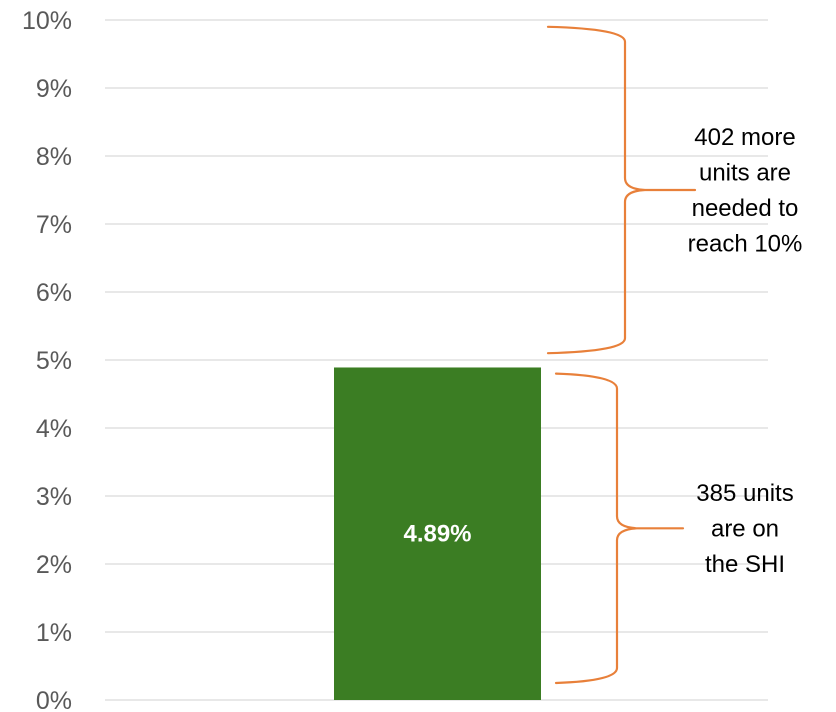 This screenshot has width=836, height=712. What do you see at coordinates (54, 225) in the screenshot?
I see `y-tick-label: 7%` at bounding box center [54, 225].